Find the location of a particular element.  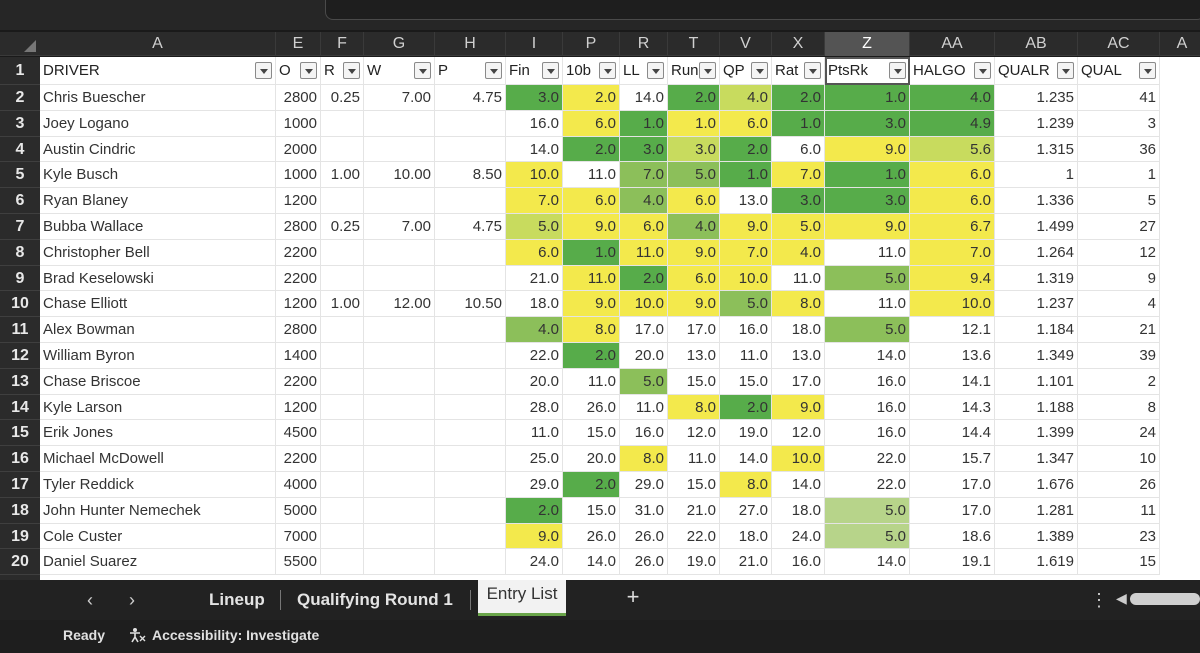

table-cell: Kyle Larson is located at coordinates (158, 407).